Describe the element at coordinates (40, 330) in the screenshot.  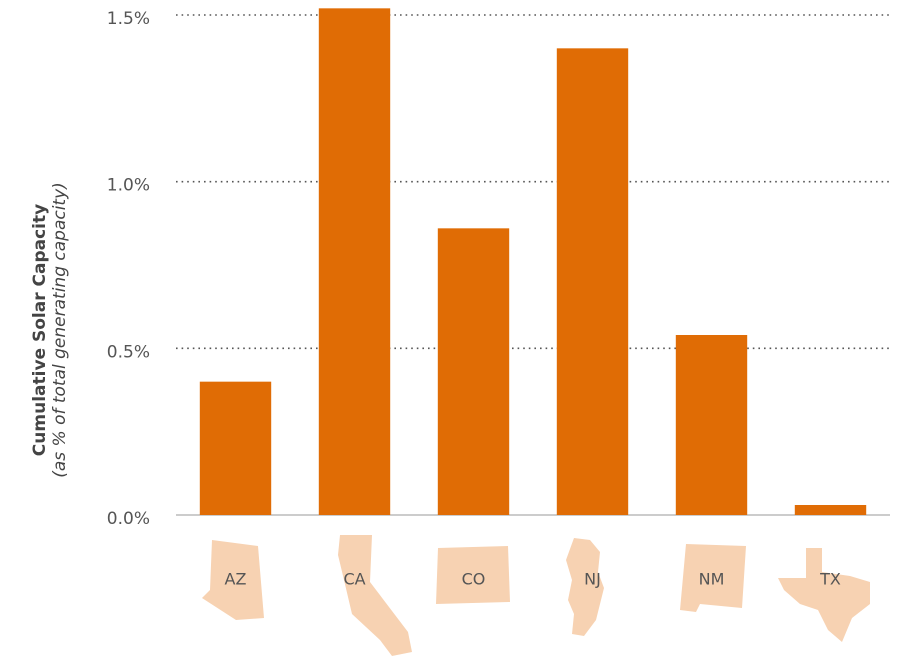
I see `y-axis-title: Cumulative Solar Capacity` at that location.